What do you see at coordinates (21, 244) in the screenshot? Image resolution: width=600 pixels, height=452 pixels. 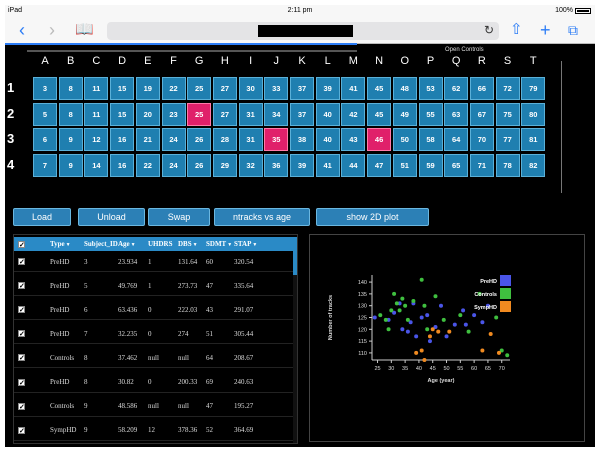 I see `select-all-checkbox: ✓` at bounding box center [21, 244].